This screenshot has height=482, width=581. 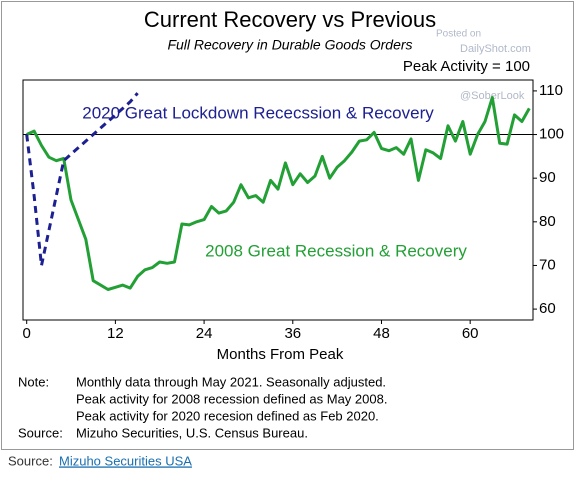 What do you see at coordinates (30, 460) in the screenshot?
I see `footer-label: Source:` at bounding box center [30, 460].